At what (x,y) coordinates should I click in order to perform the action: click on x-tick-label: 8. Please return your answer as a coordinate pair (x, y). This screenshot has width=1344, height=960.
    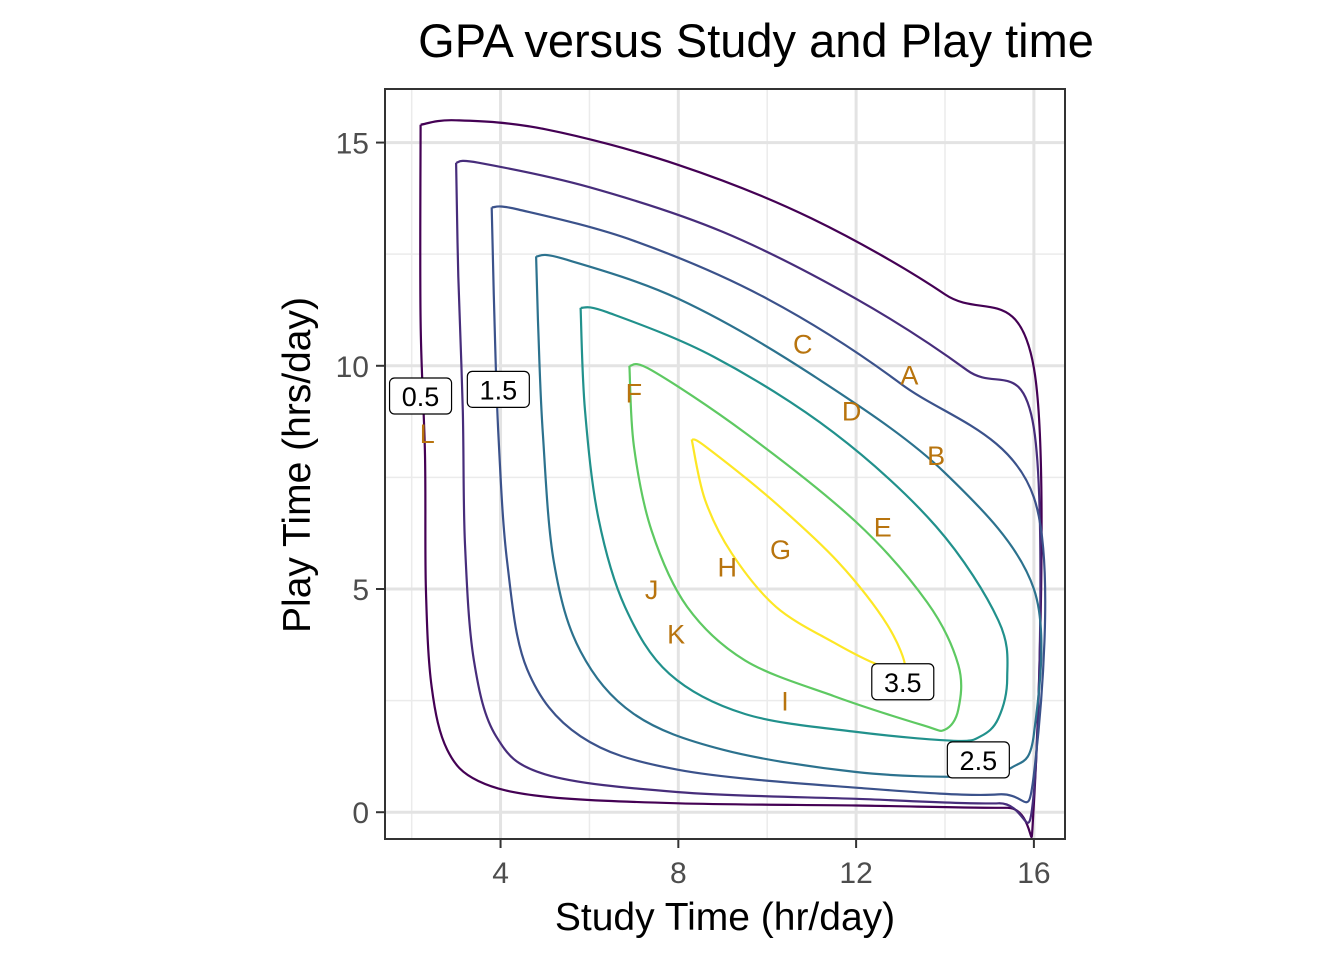
    Looking at the image, I should click on (678, 873).